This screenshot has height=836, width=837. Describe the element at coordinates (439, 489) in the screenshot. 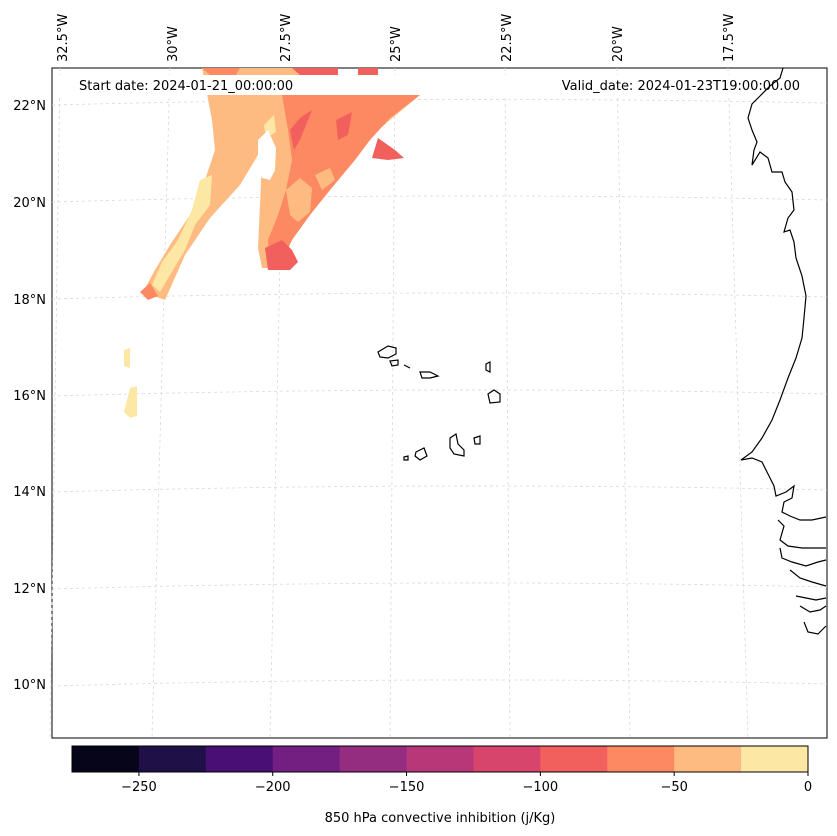

I see `parallel-14n` at that location.